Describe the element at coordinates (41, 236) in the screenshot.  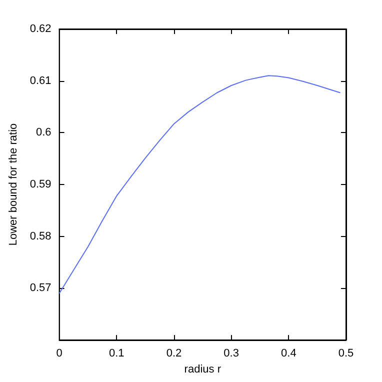
I see `y-tick-label: 0.58` at that location.